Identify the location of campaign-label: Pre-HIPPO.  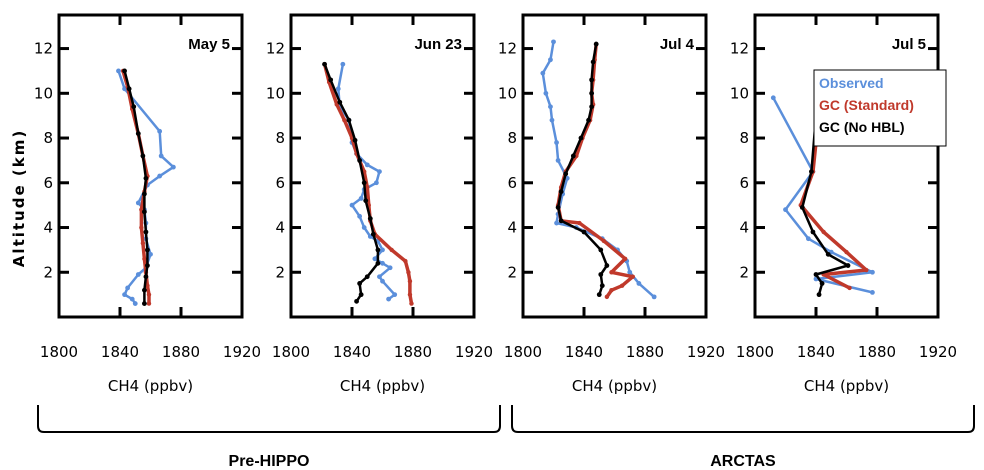
(269, 461).